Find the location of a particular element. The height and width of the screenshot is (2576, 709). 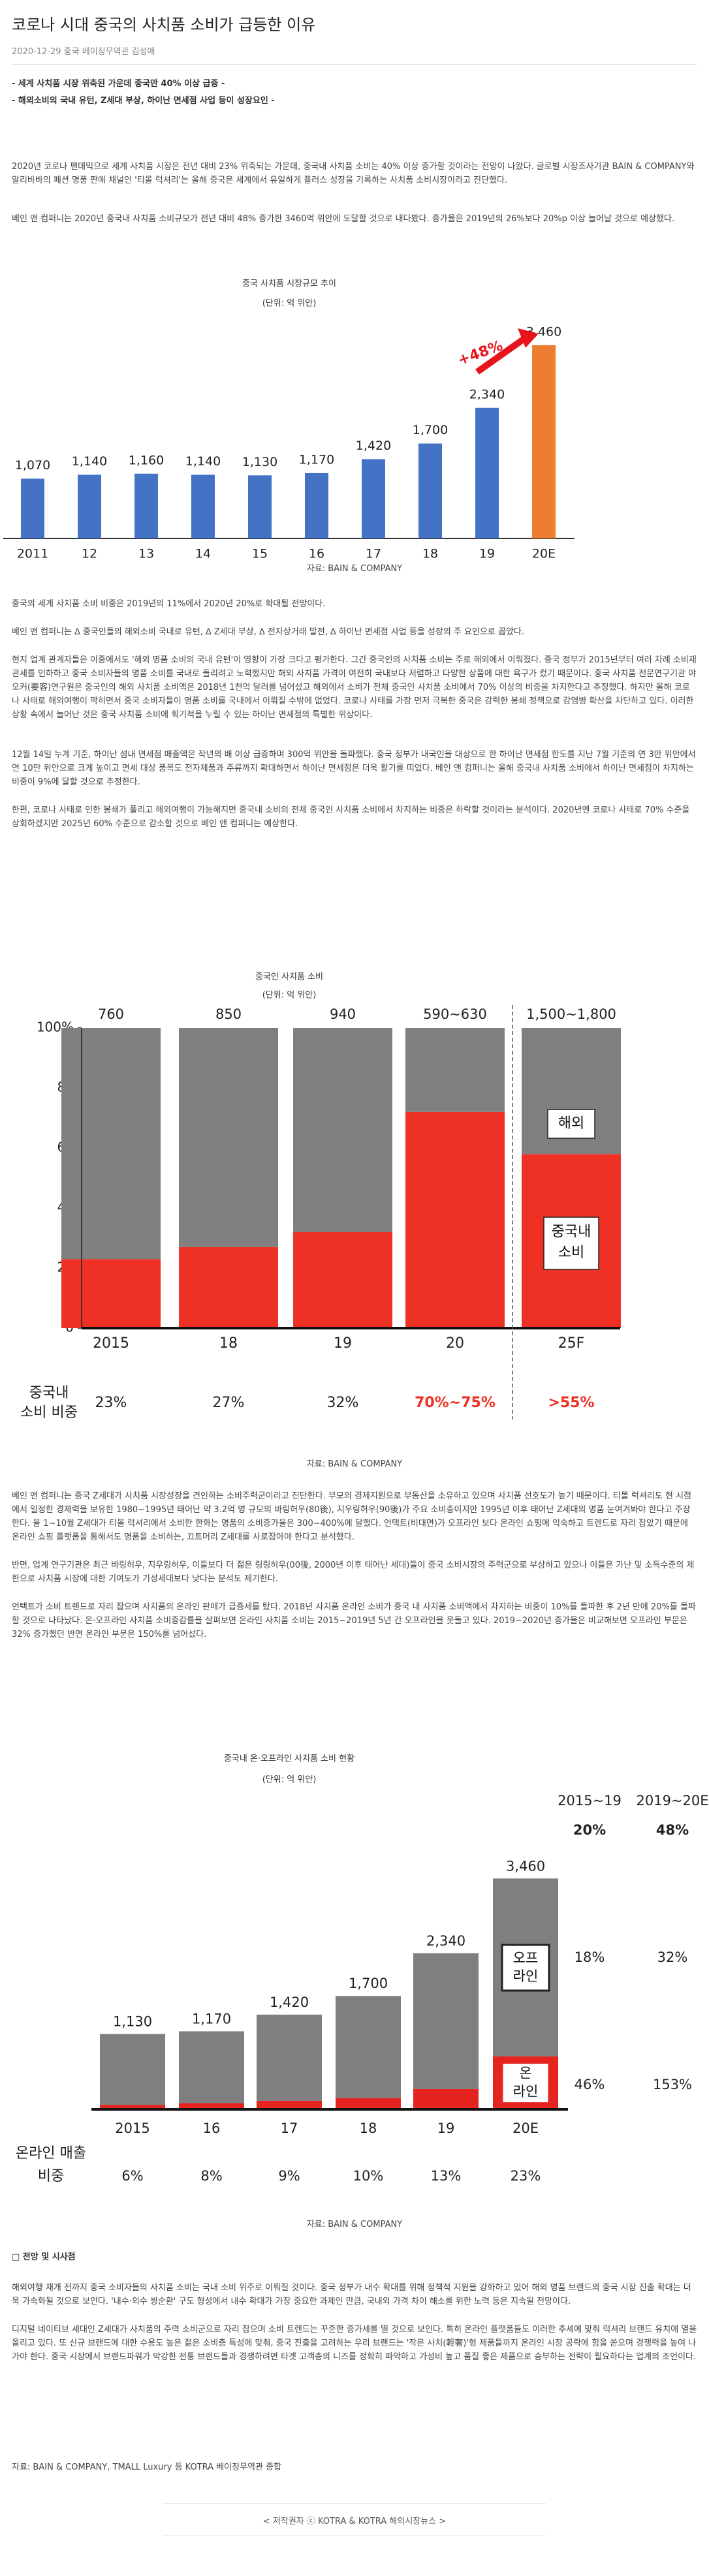

copyright: < 저작권자 ⓒ KOTRA & KOTRA 해외시장뉴스 > is located at coordinates (355, 2521).